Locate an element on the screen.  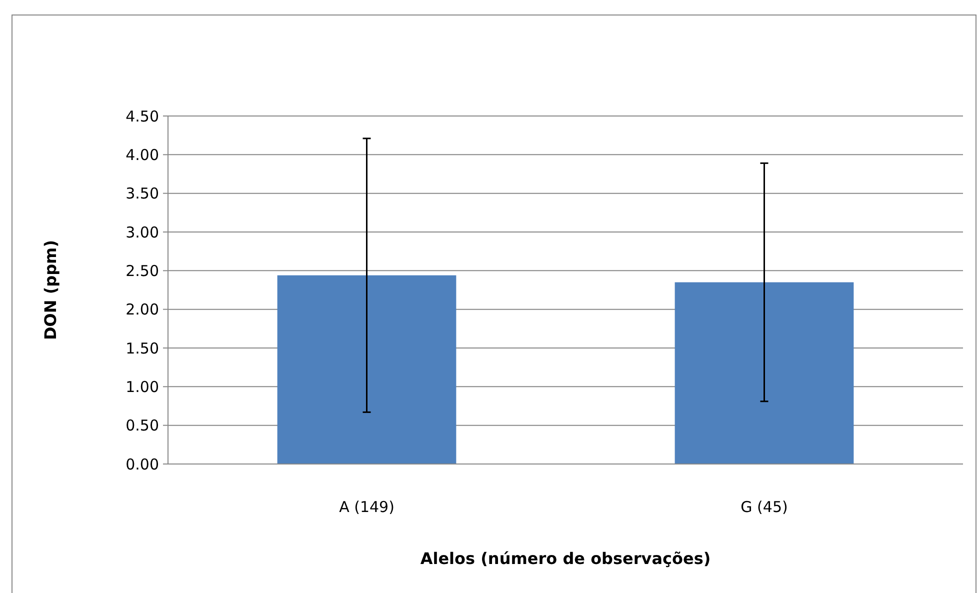
y-tick-label: 0.00 is located at coordinates (142, 464).